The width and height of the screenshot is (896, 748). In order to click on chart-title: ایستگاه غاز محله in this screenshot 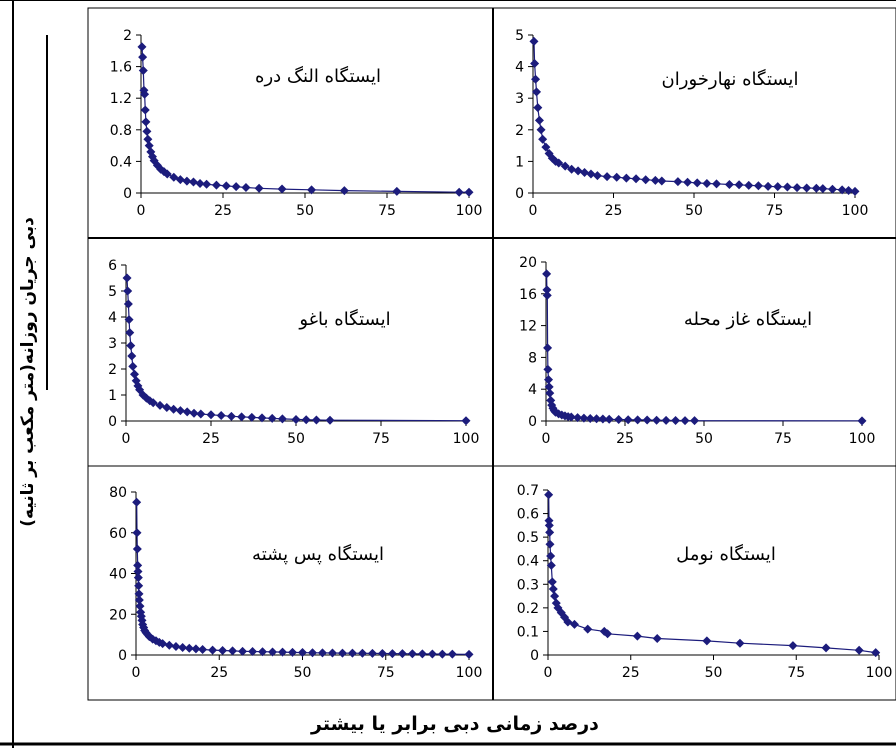, I will do `click(748, 319)`.